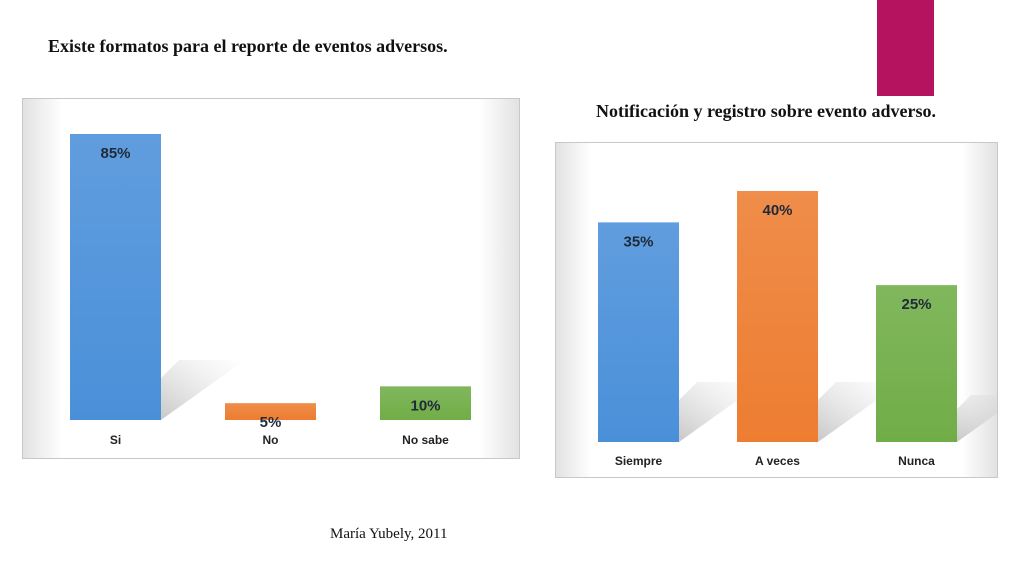 The width and height of the screenshot is (1024, 576). Describe the element at coordinates (639, 461) in the screenshot. I see `notificacion-tick-label-siempre: Siempre` at that location.